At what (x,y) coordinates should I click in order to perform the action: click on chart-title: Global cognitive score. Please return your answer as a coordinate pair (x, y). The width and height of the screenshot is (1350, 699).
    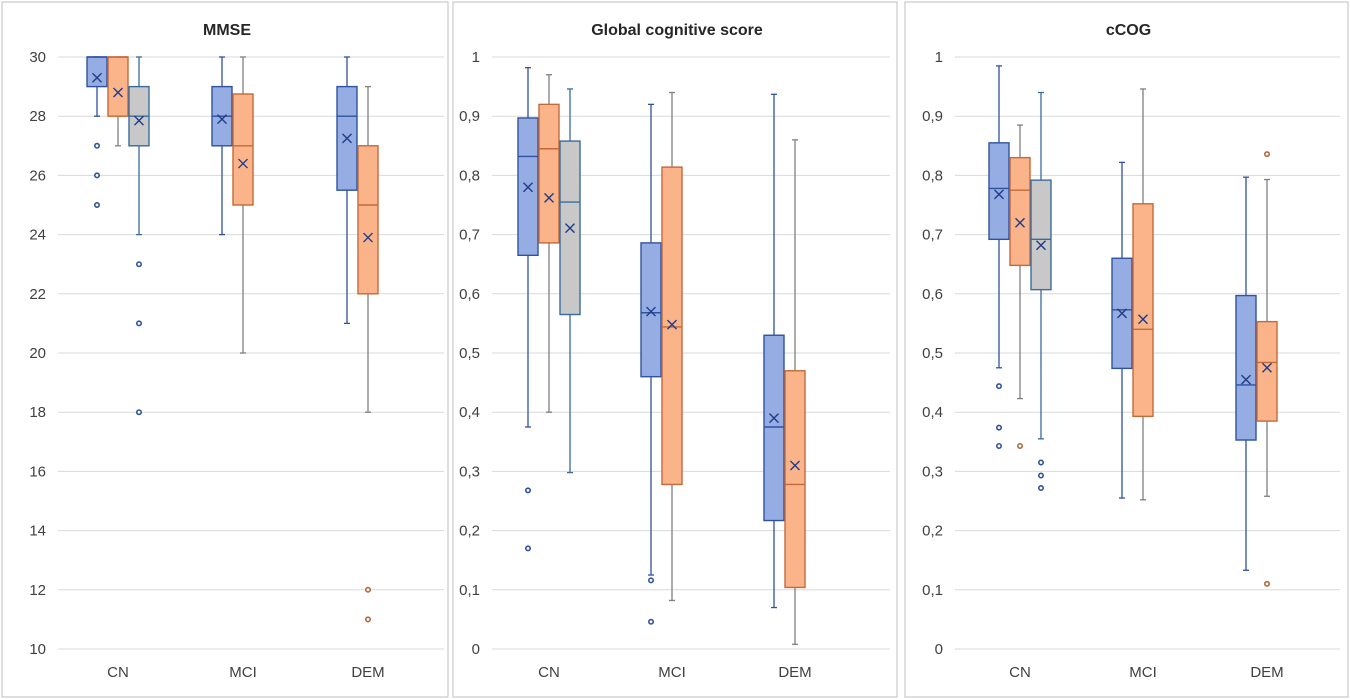
    Looking at the image, I should click on (677, 30).